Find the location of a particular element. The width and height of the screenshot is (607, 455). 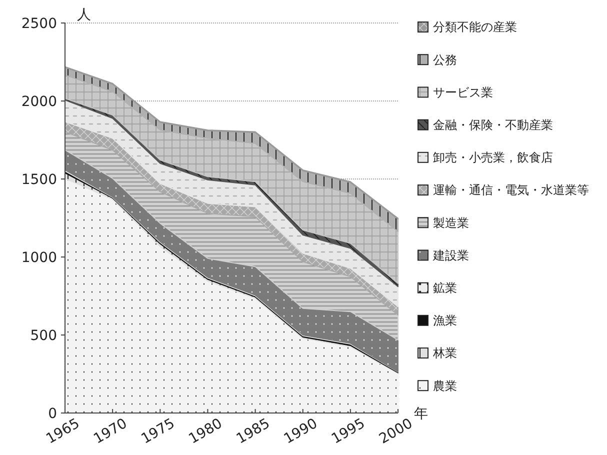

y-axis-title: 人 is located at coordinates (84, 15).